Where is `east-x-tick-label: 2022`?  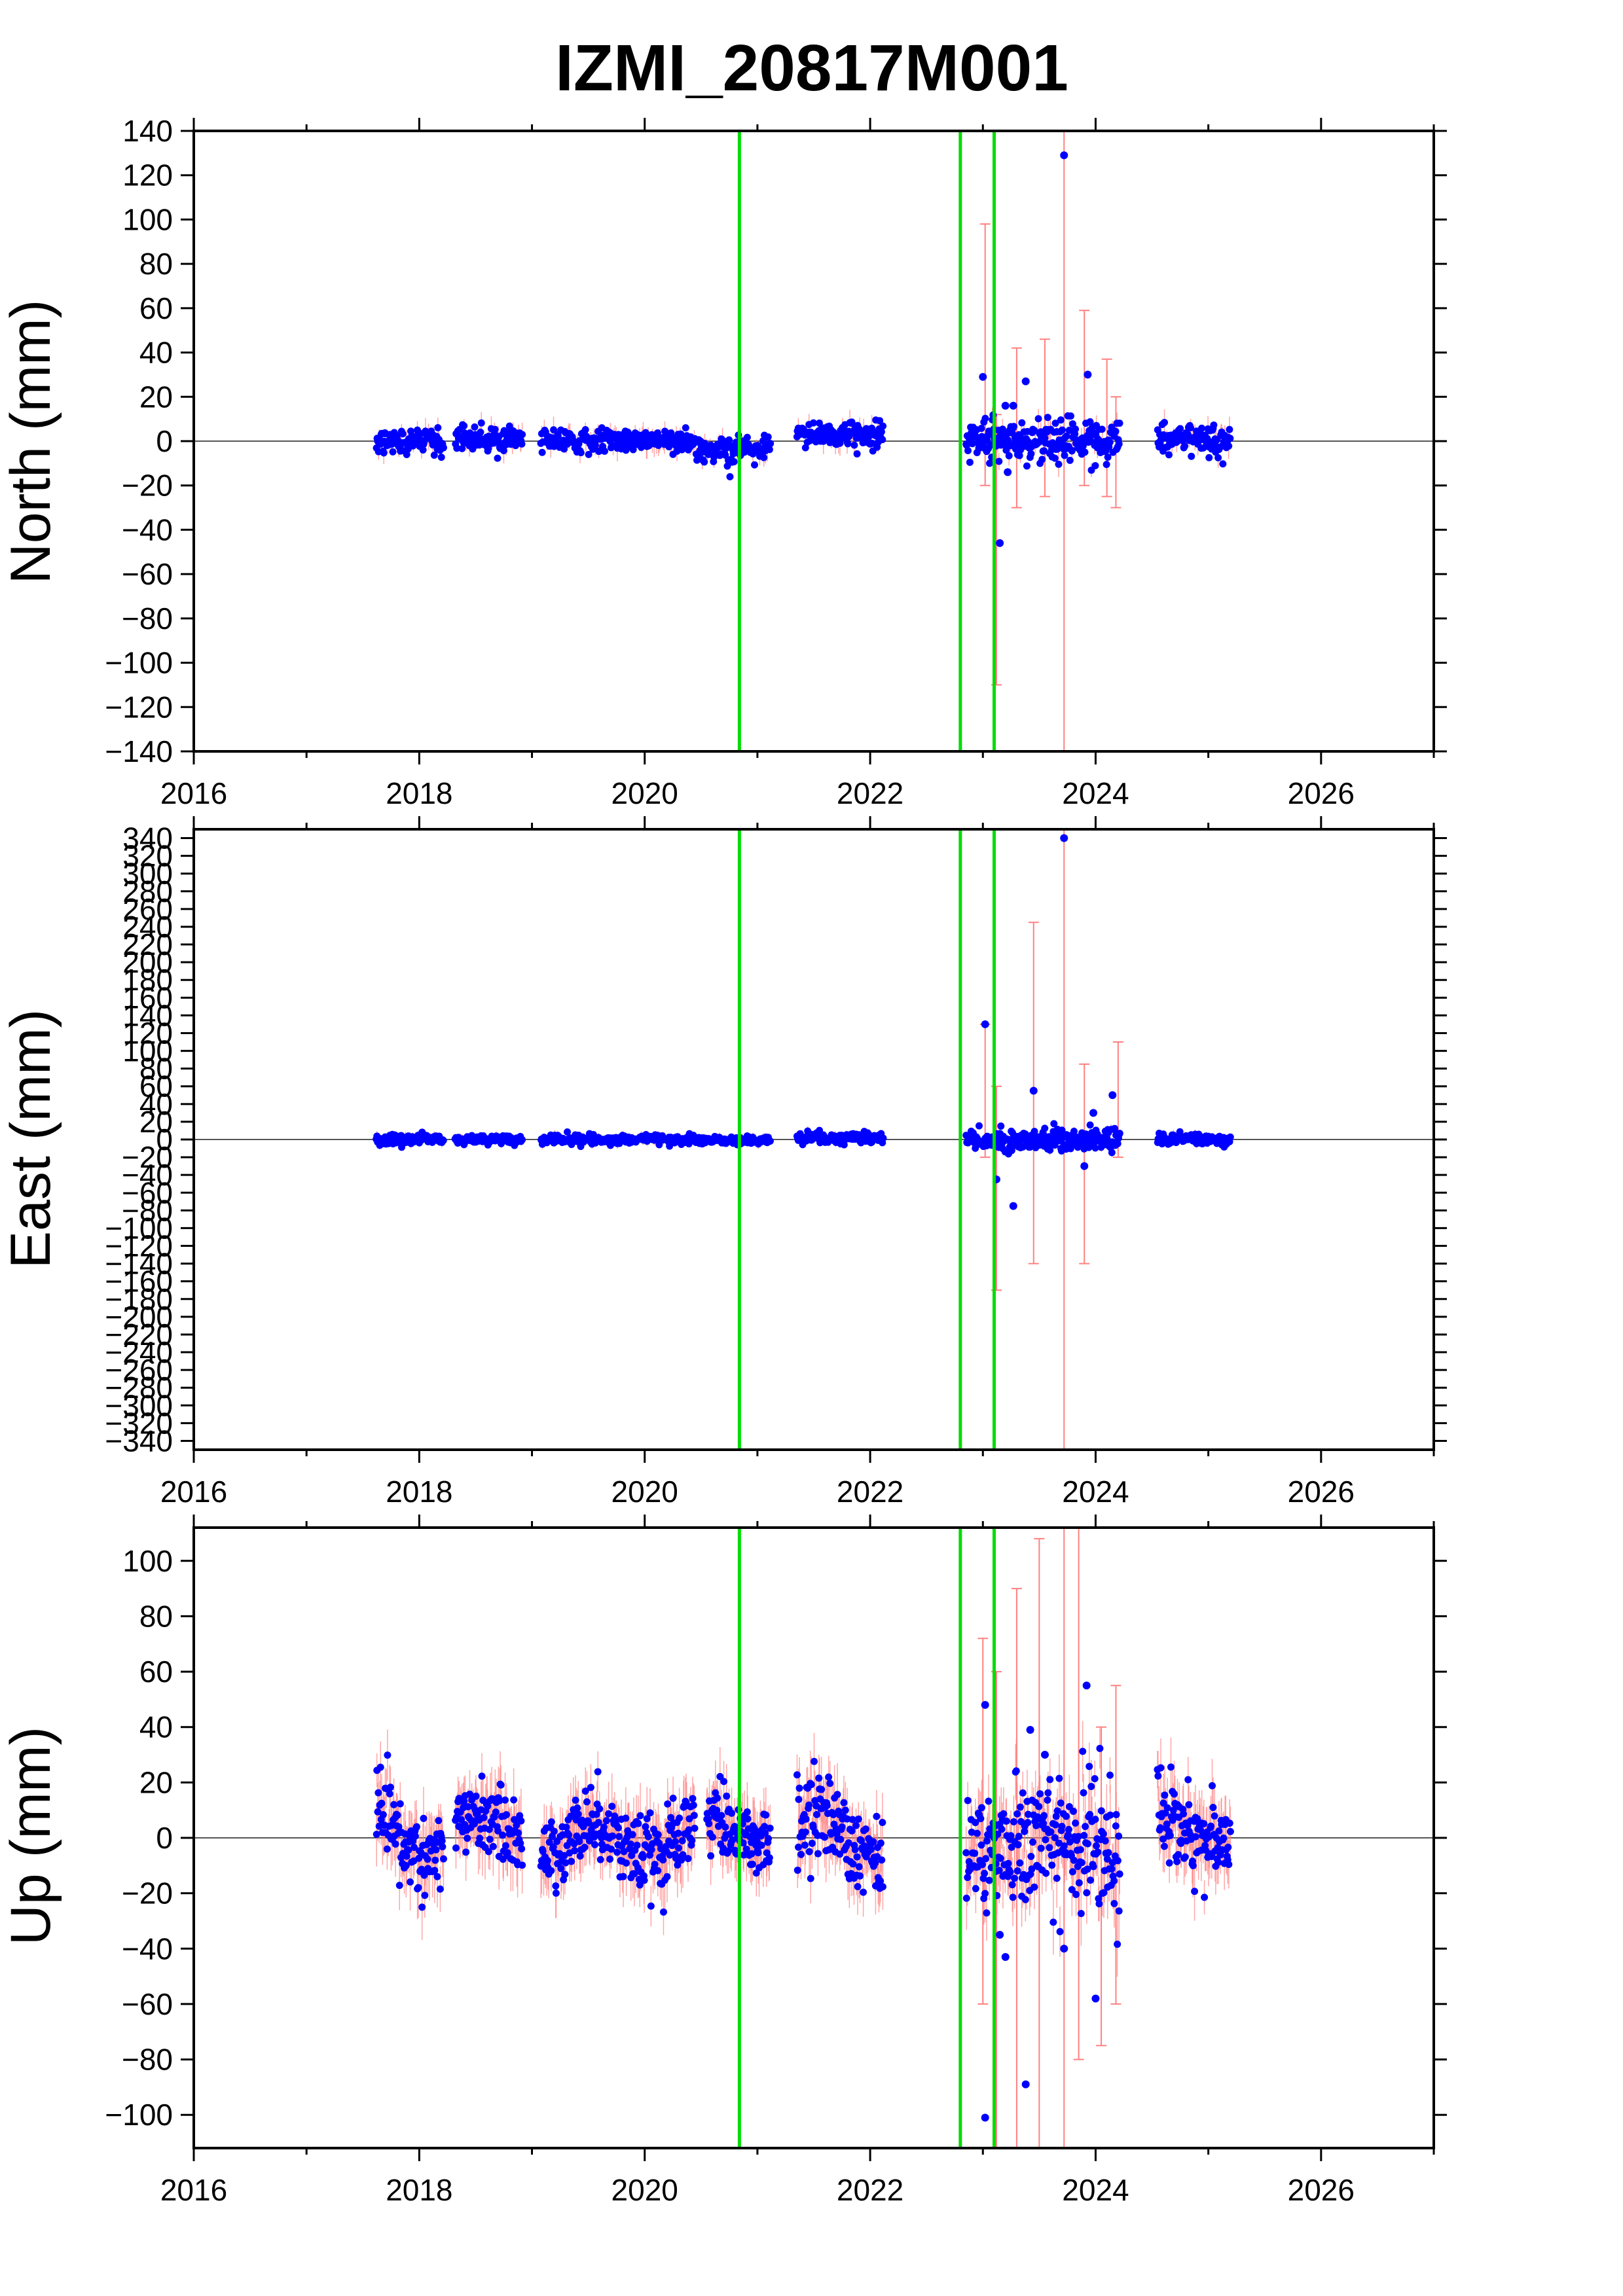 east-x-tick-label: 2022 is located at coordinates (870, 1492).